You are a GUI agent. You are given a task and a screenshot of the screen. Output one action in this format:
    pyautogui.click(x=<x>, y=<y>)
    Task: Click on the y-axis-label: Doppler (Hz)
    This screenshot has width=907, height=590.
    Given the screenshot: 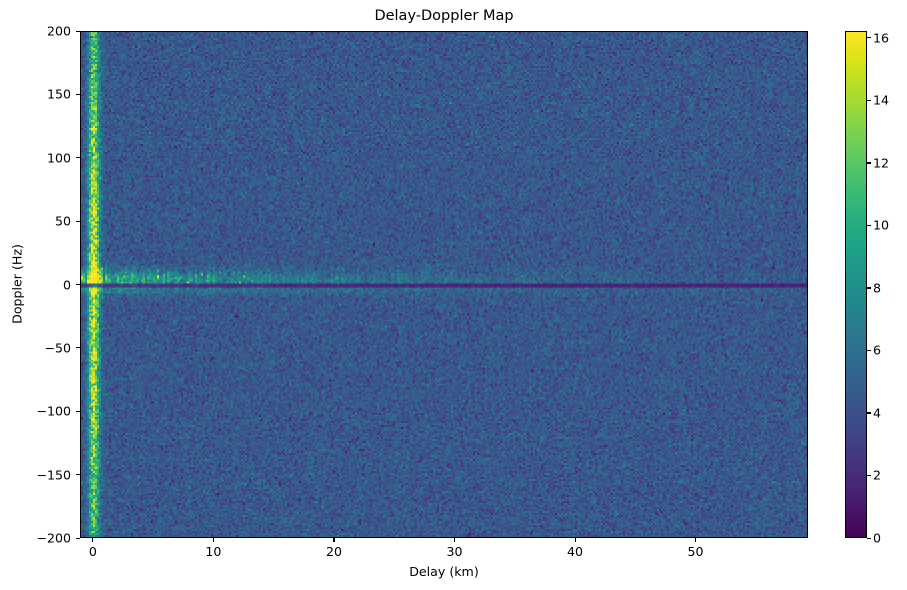 What is the action you would take?
    pyautogui.click(x=17, y=284)
    